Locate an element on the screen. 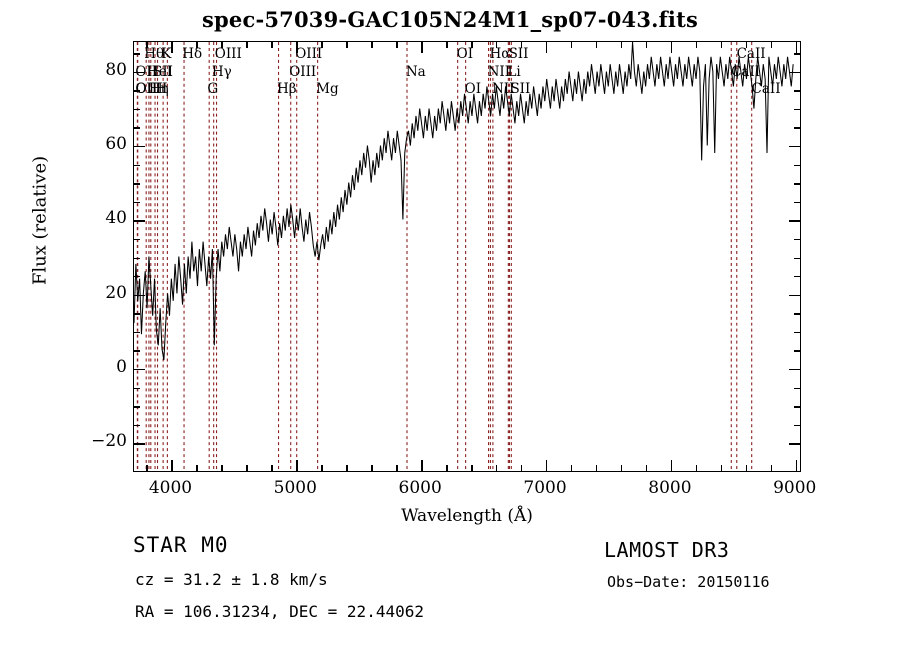 The image size is (900, 649). x-tick-label: 5000 is located at coordinates (295, 488).